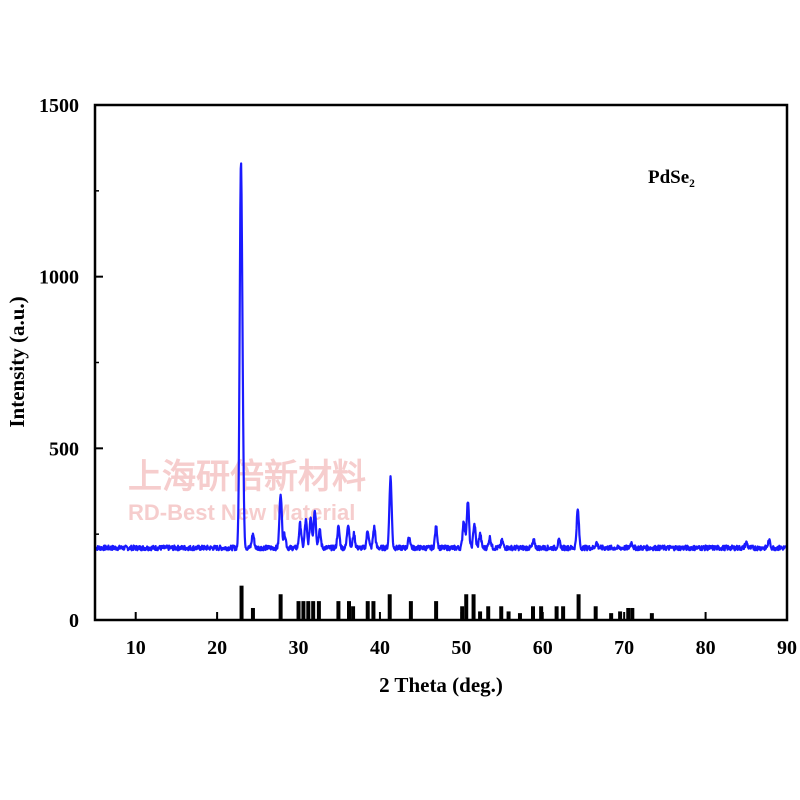  I want to click on x-tick-label: 10, so click(136, 648).